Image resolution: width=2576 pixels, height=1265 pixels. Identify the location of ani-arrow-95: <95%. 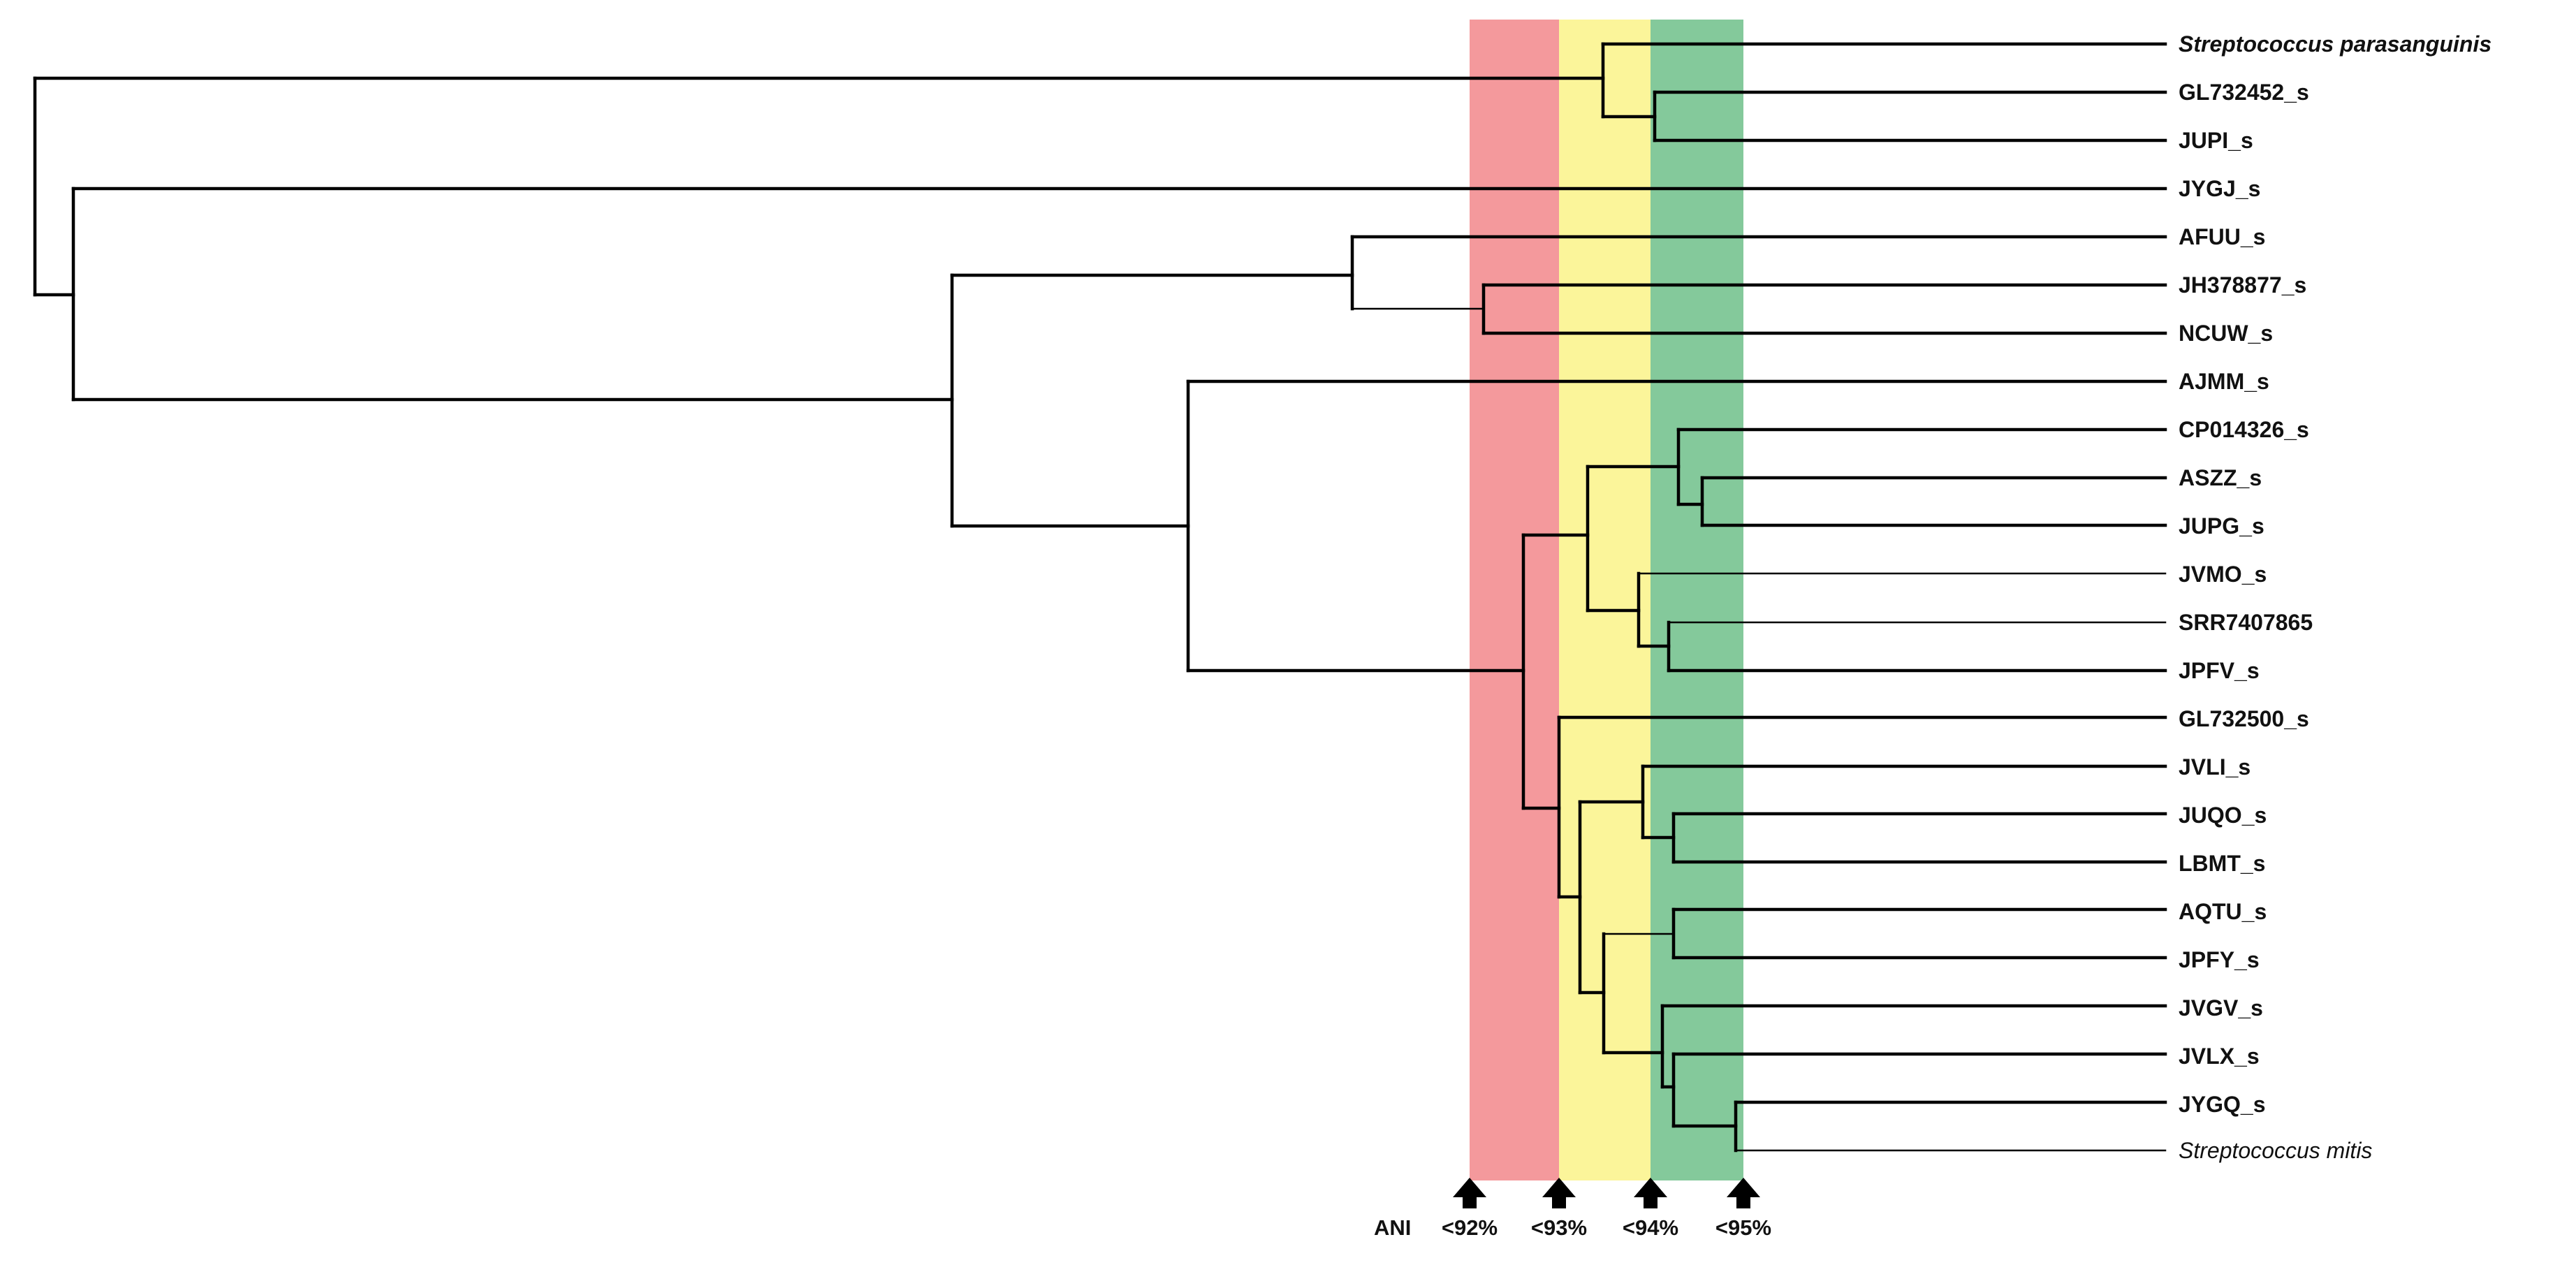
(1743, 1209).